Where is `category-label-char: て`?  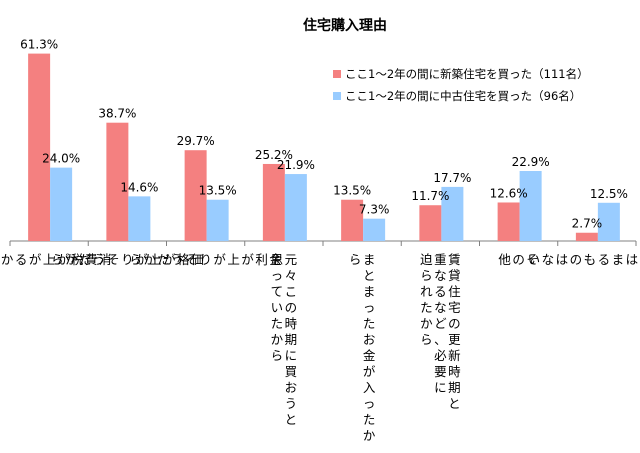 category-label-char: て is located at coordinates (277, 291).